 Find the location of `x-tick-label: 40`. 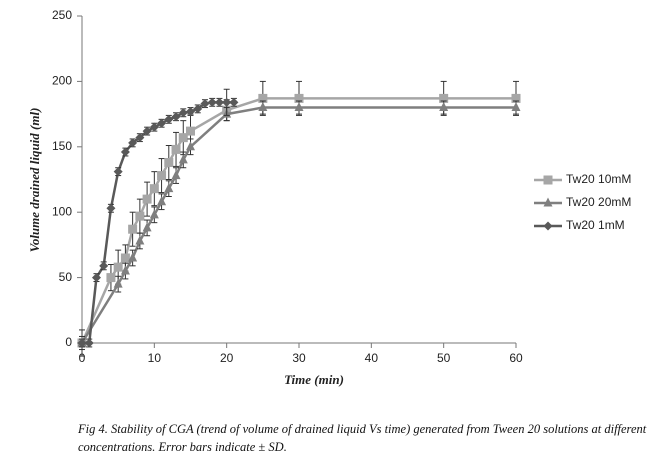

x-tick-label: 40 is located at coordinates (372, 358).